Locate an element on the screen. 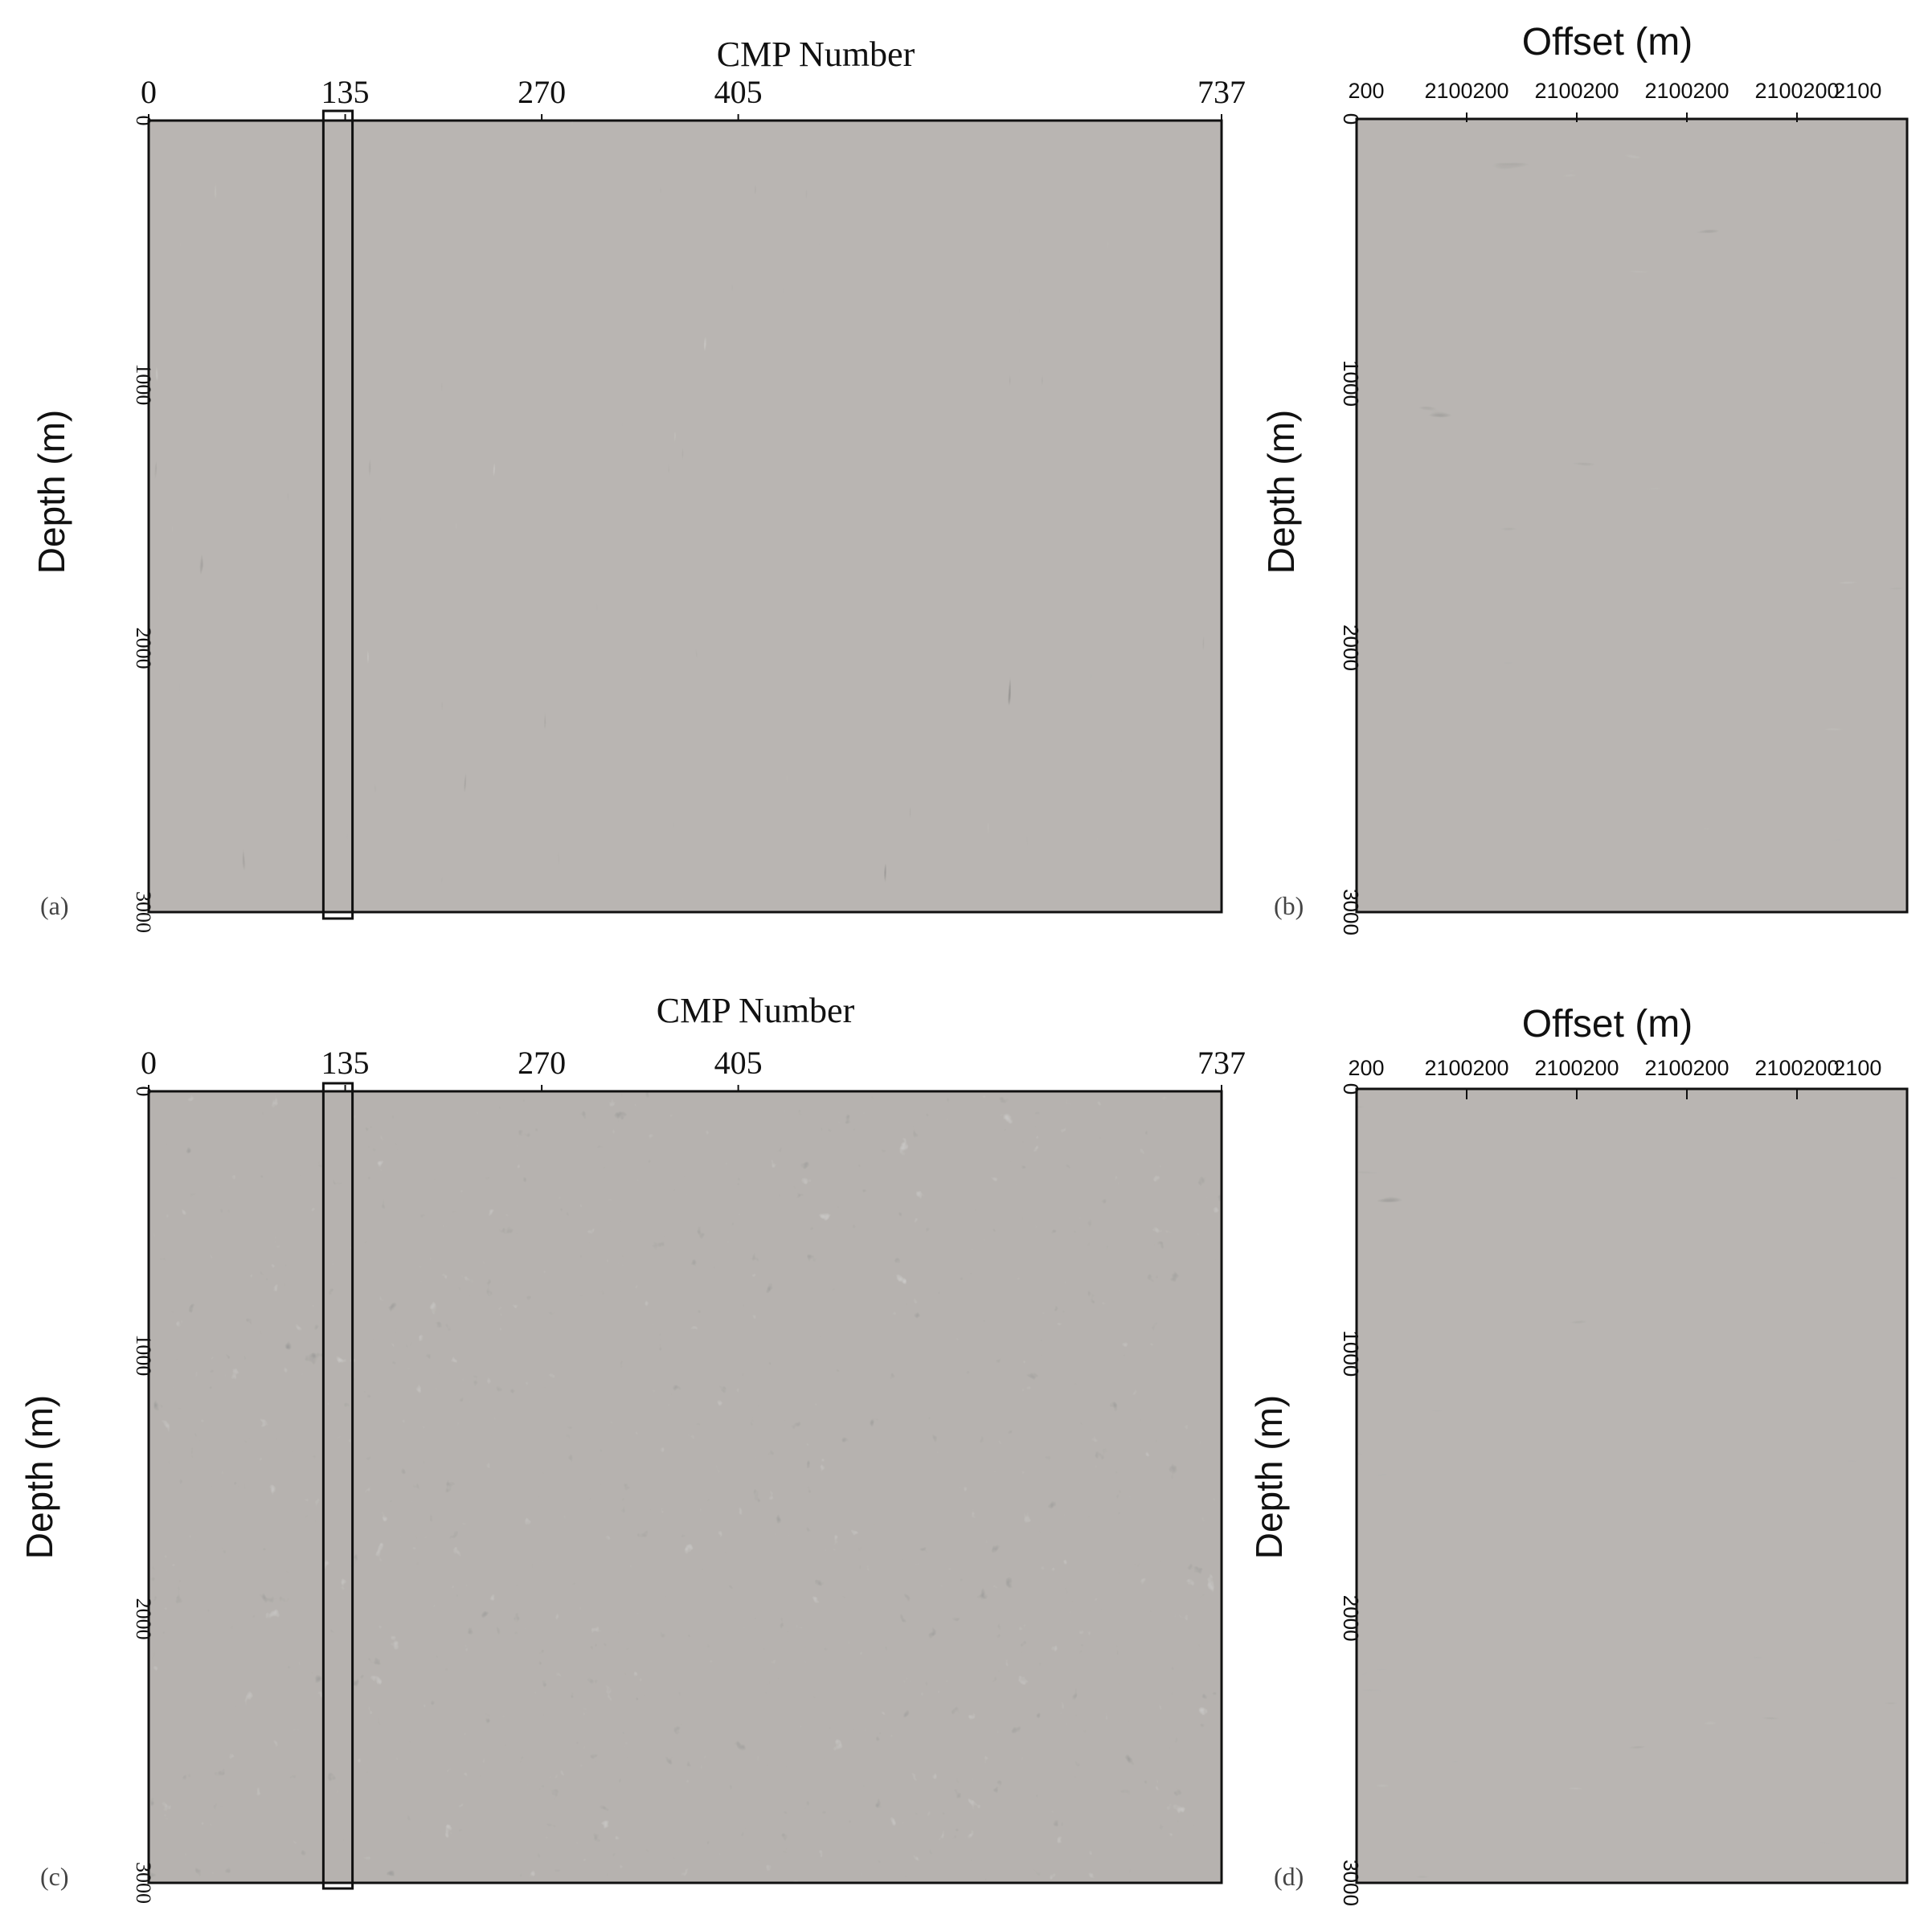  panel-b-tag: (b) is located at coordinates (1289, 906).